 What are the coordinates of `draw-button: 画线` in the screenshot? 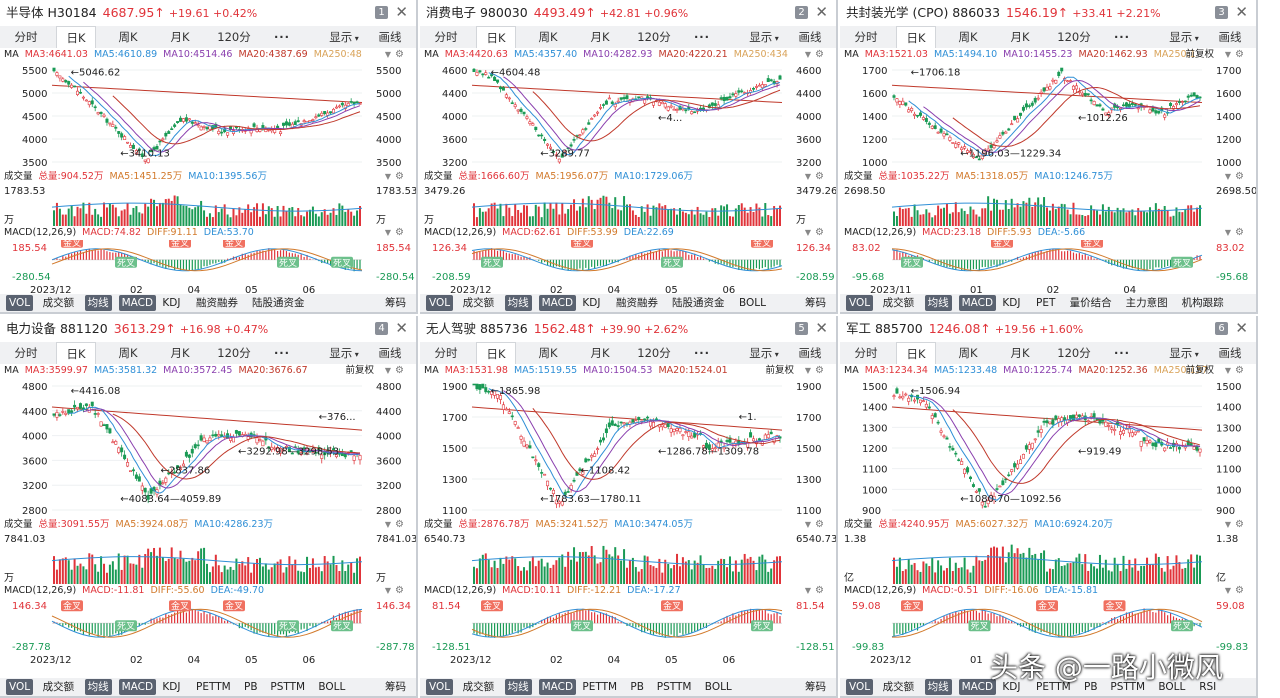 It's located at (1230, 353).